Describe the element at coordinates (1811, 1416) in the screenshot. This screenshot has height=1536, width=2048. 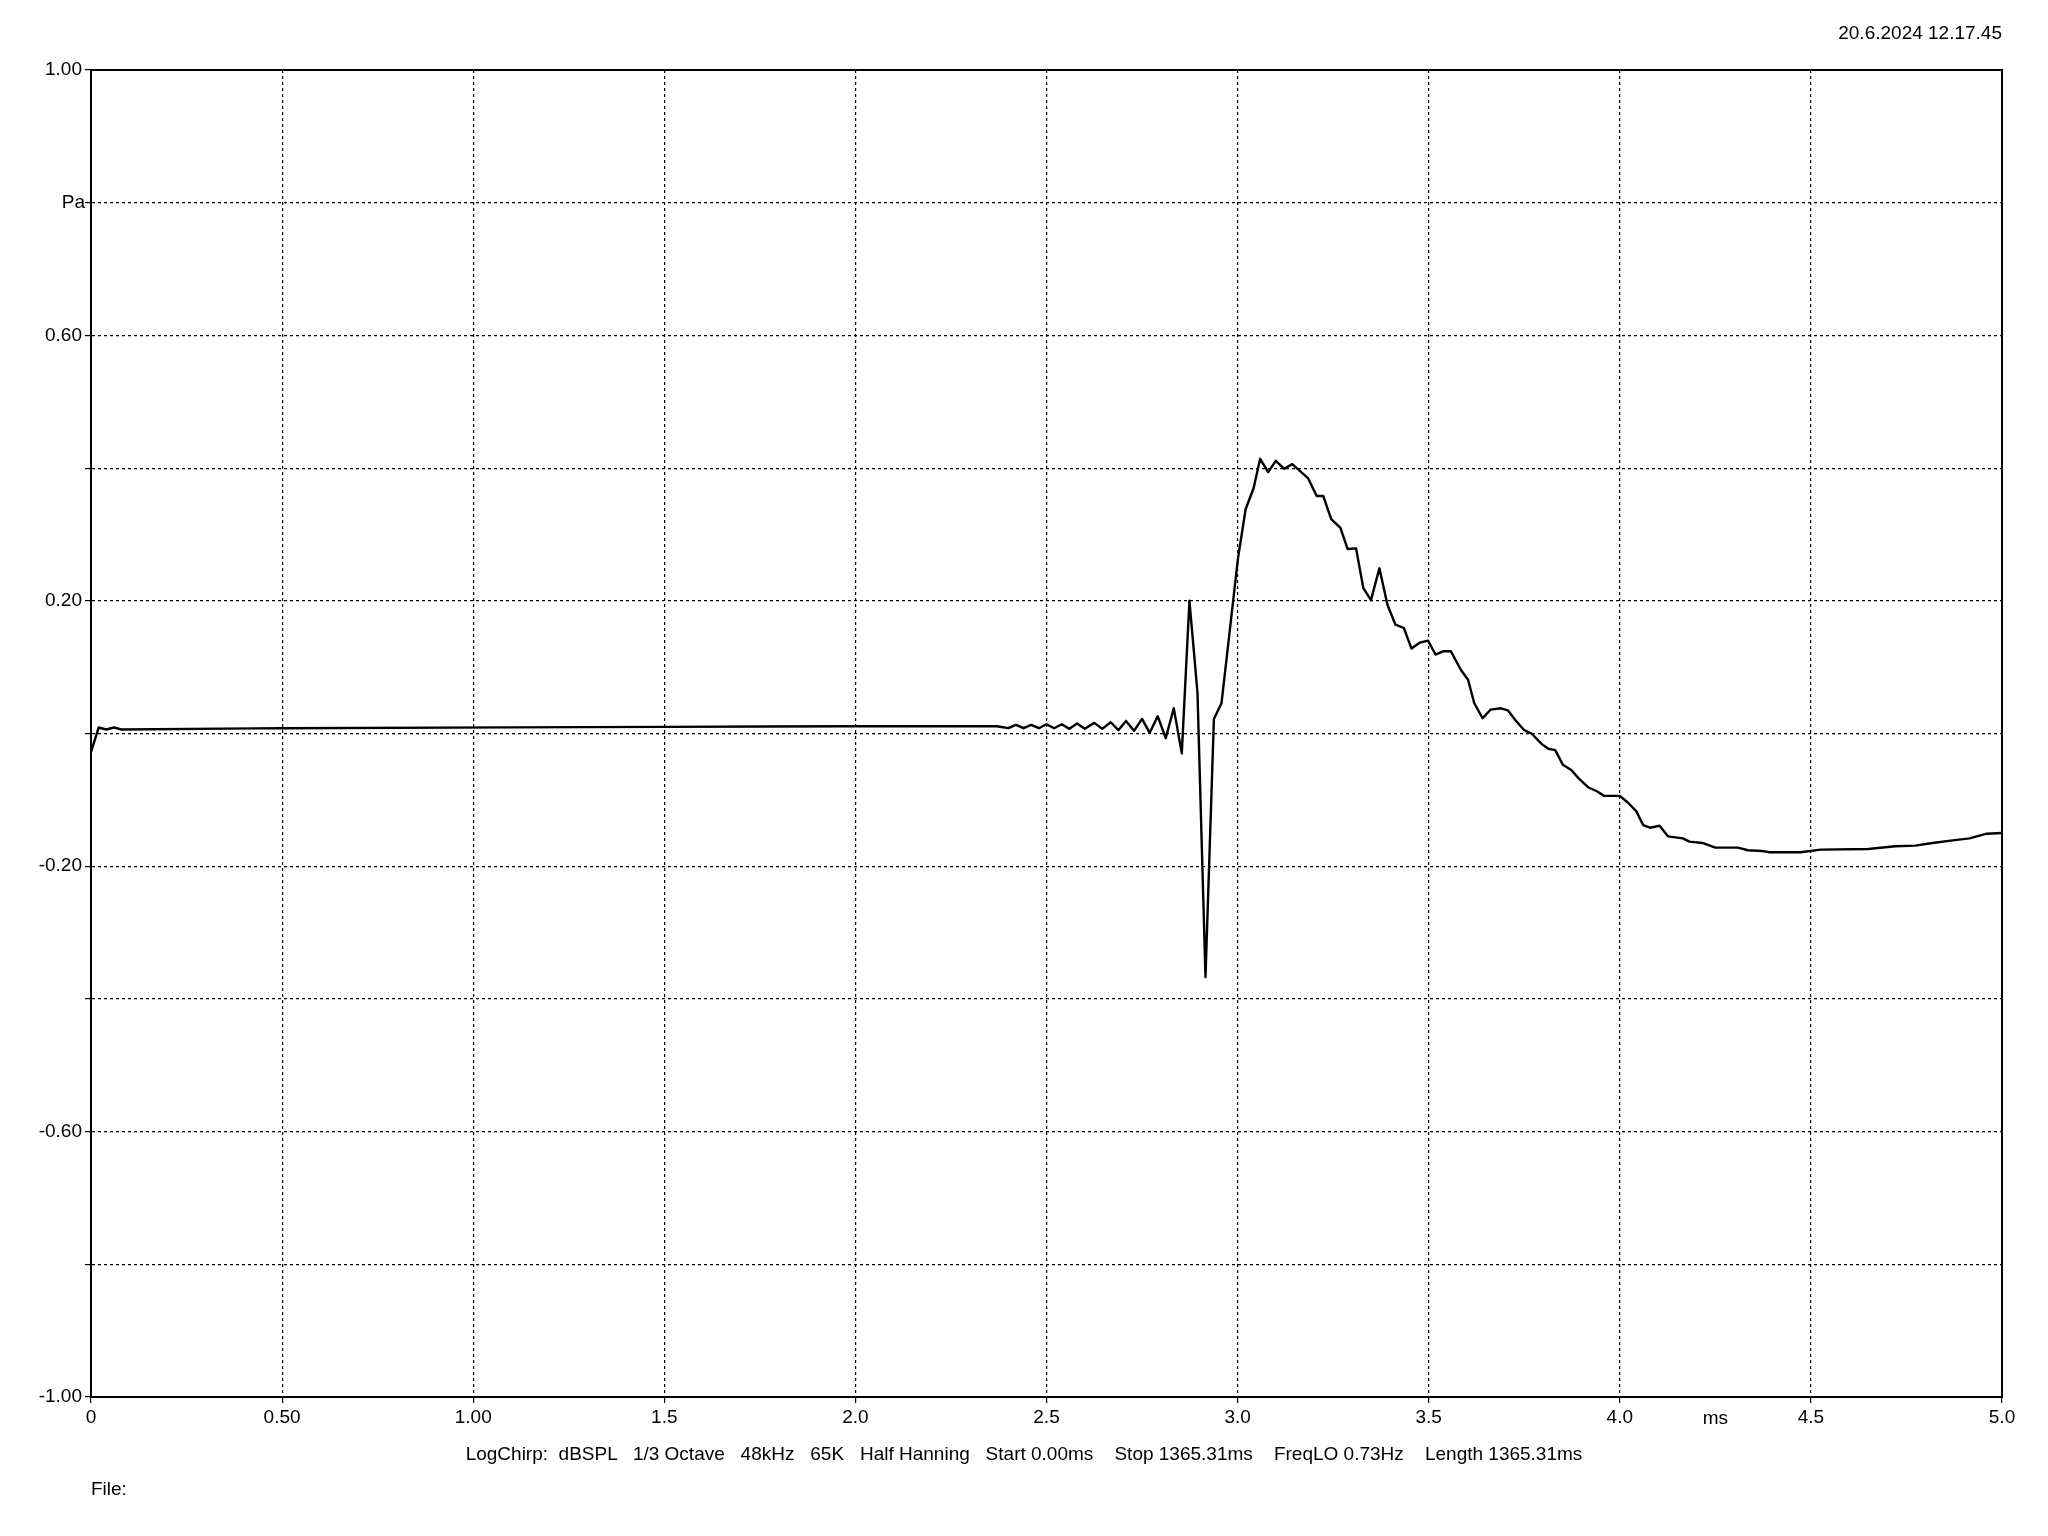
I see `x-tick-label: 4.5` at that location.